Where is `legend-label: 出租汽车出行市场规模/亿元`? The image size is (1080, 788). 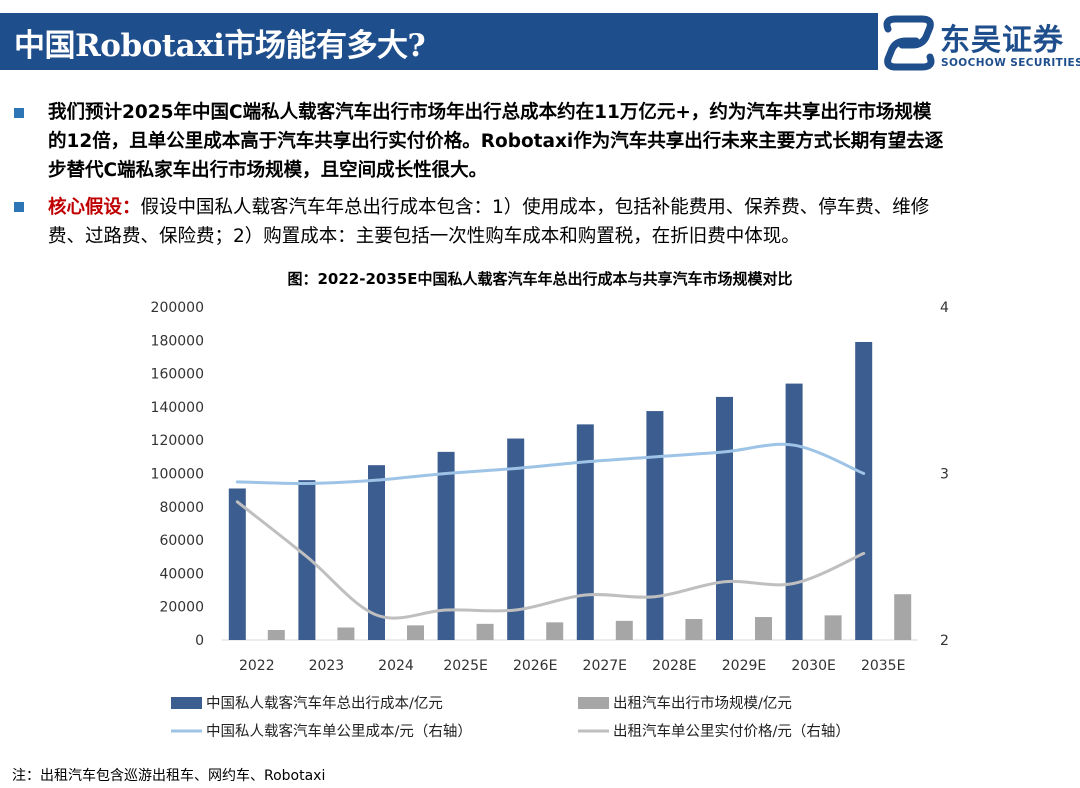
legend-label: 出租汽车出行市场规模/亿元 is located at coordinates (702, 703).